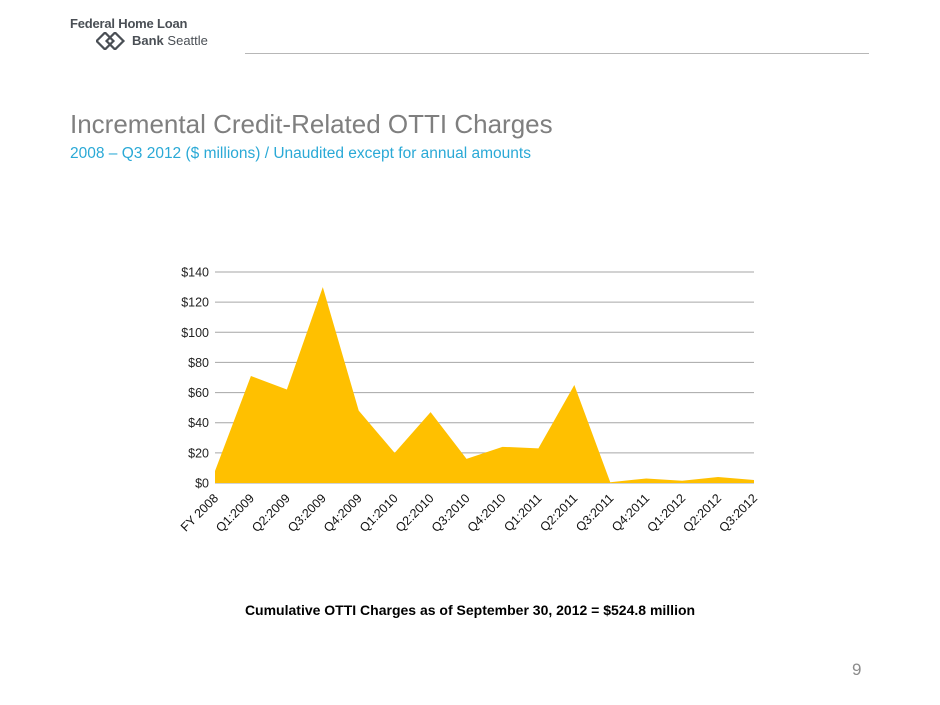 The image size is (940, 705). I want to click on logo-text-line2: Bank Seattle, so click(170, 40).